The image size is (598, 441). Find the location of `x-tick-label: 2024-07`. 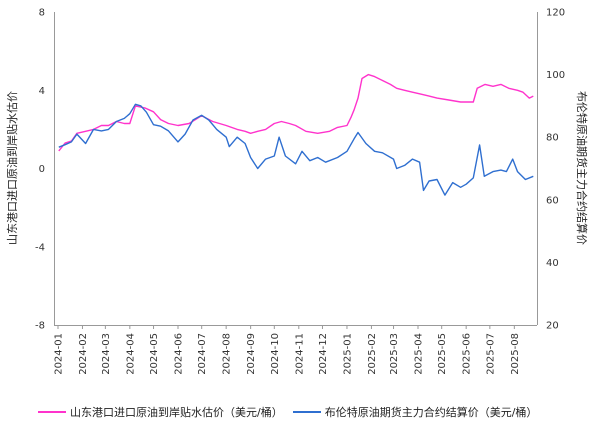

x-tick-label: 2024-07 is located at coordinates (202, 354).